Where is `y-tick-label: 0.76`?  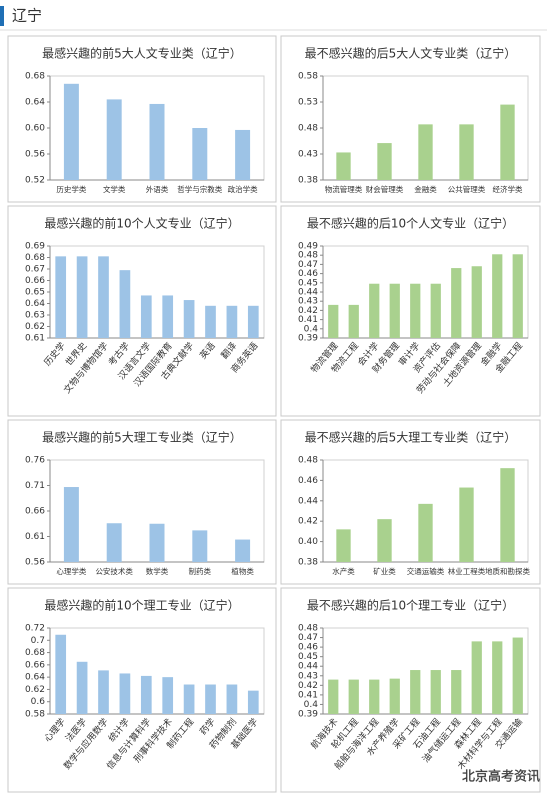 y-tick-label: 0.76 is located at coordinates (35, 461).